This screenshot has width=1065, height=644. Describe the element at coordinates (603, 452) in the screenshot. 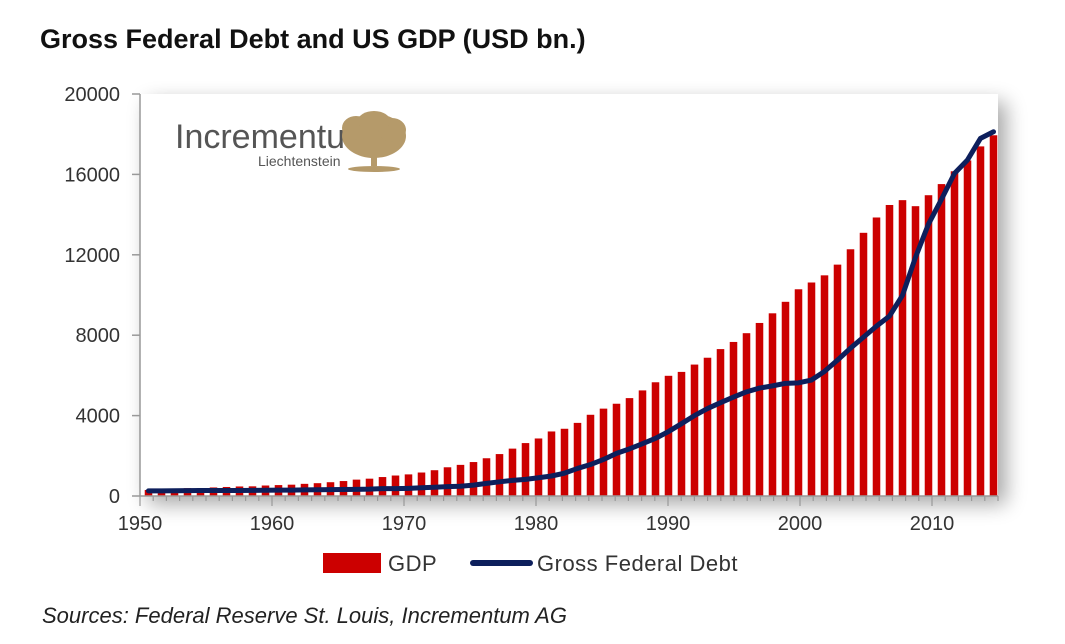

I see `gdp-bar-1985` at that location.